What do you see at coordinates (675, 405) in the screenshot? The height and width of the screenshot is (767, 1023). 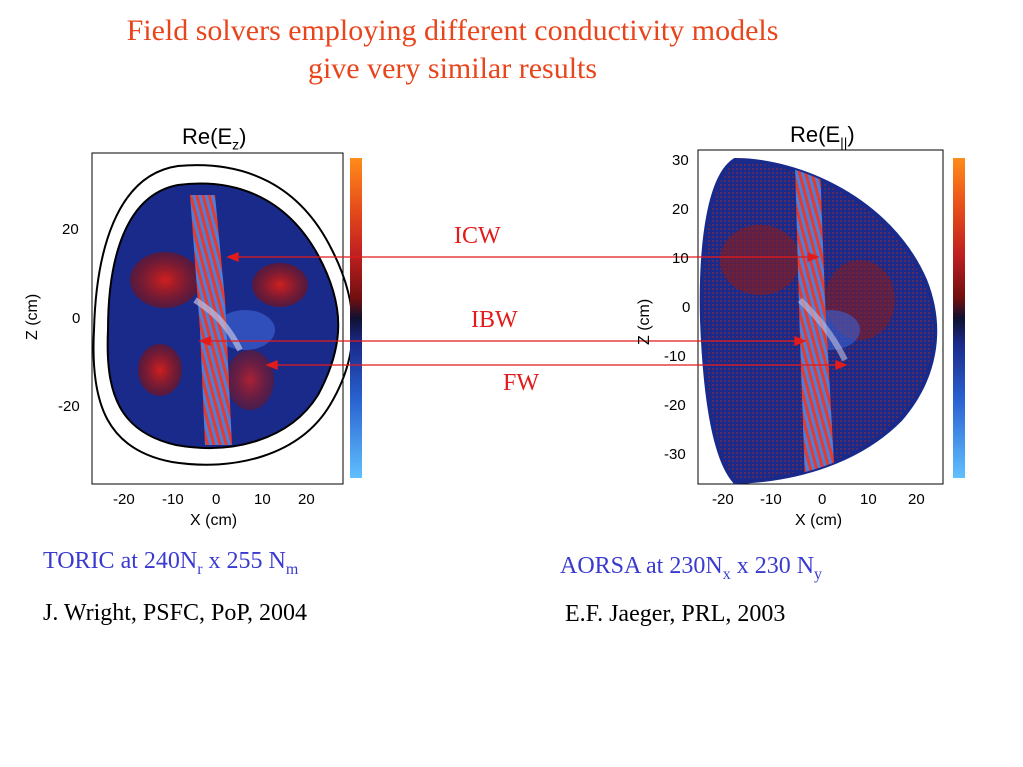 I see `right-ytick: -20` at bounding box center [675, 405].